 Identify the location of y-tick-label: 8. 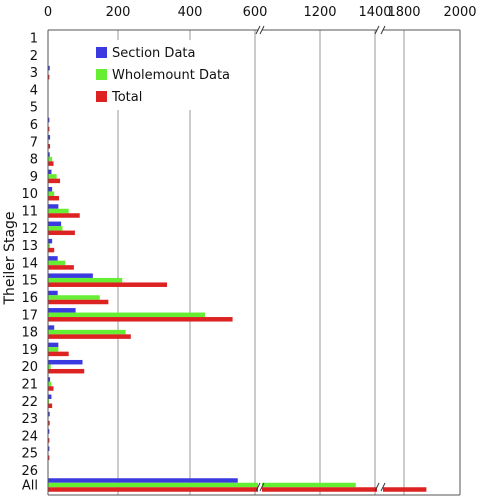
(34, 160).